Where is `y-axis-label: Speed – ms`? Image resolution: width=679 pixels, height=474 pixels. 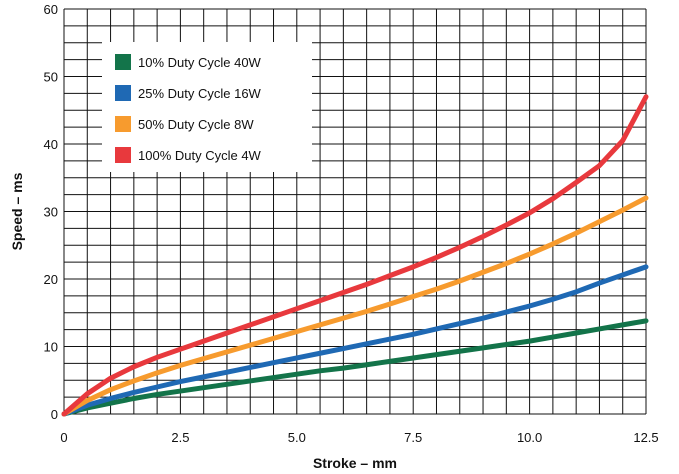
y-axis-label: Speed – ms is located at coordinates (17, 211).